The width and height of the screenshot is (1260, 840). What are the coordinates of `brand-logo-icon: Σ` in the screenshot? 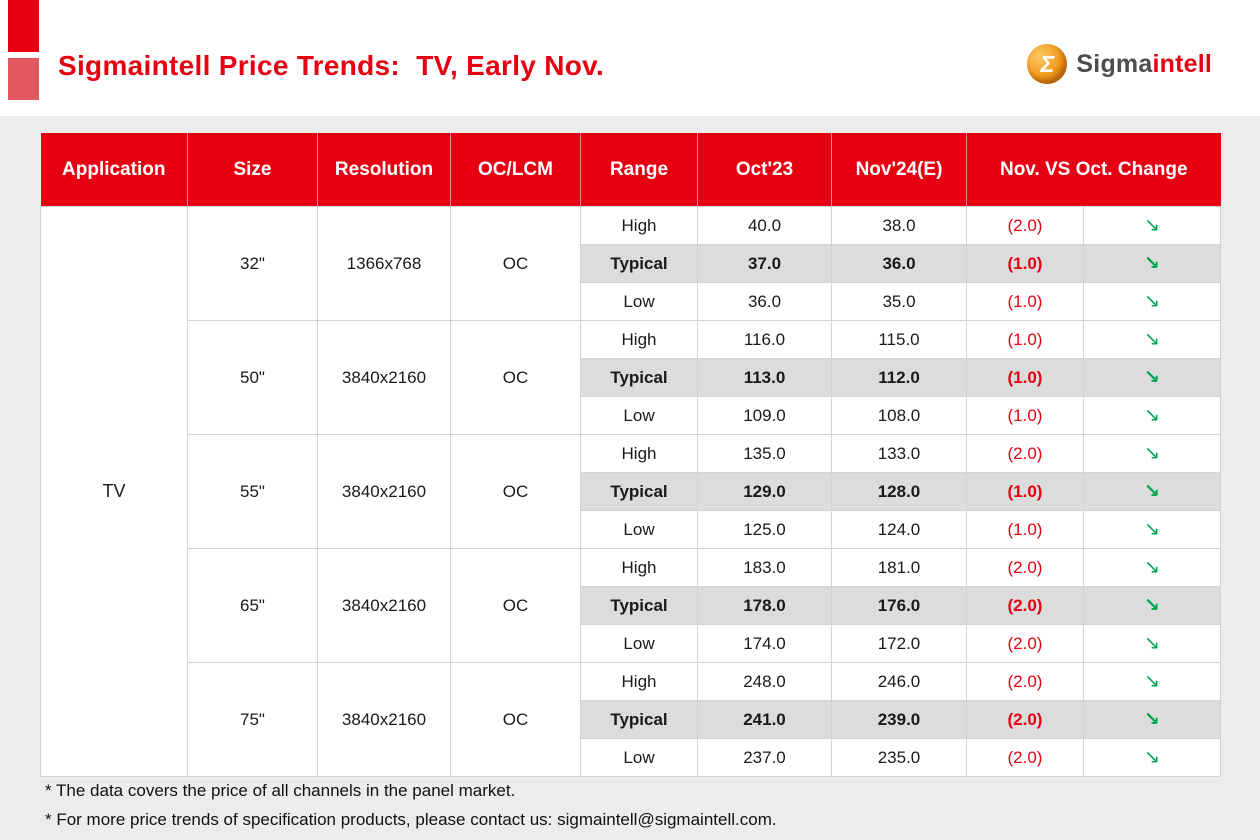 It's located at (1047, 64).